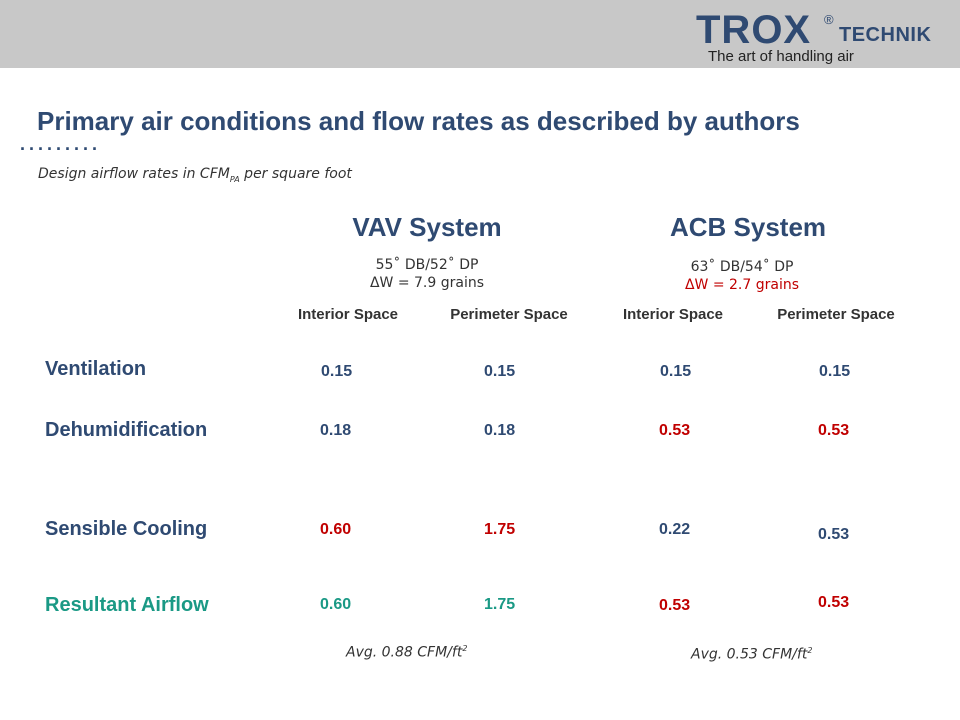 The height and width of the screenshot is (720, 960). I want to click on cell-ventilation-acb-interior: 0.15, so click(676, 371).